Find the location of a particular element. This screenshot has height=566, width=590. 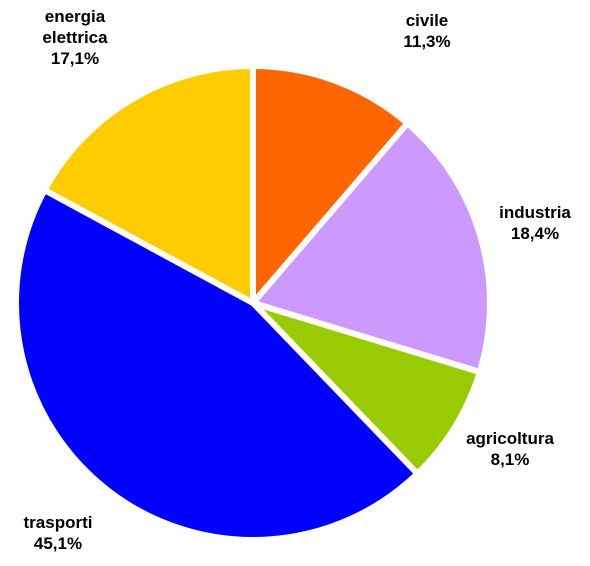

slice-label: industria 18,4% is located at coordinates (535, 223).